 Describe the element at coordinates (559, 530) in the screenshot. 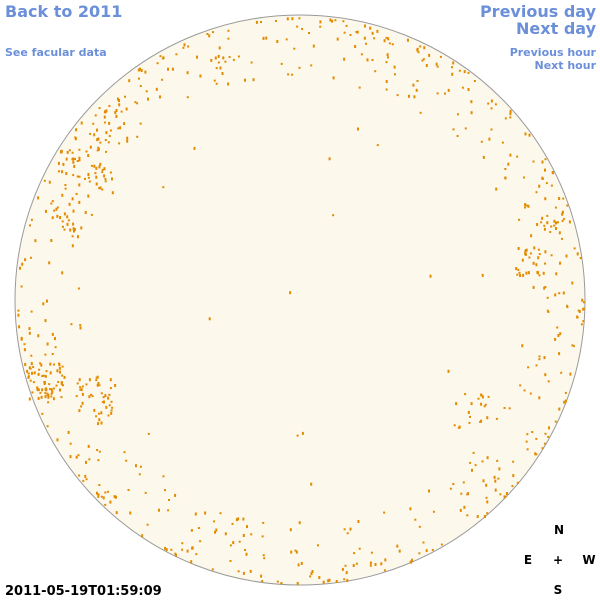

I see `compass-north: N` at that location.